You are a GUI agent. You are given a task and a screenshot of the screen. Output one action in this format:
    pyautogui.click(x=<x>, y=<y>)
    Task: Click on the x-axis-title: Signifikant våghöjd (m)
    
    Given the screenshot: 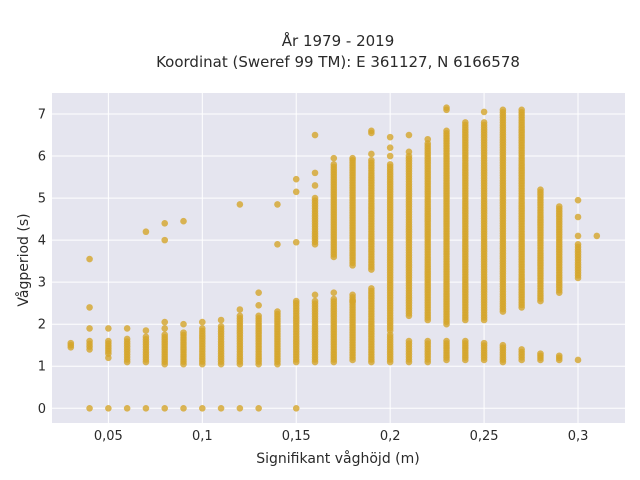 What is the action you would take?
    pyautogui.click(x=337, y=458)
    